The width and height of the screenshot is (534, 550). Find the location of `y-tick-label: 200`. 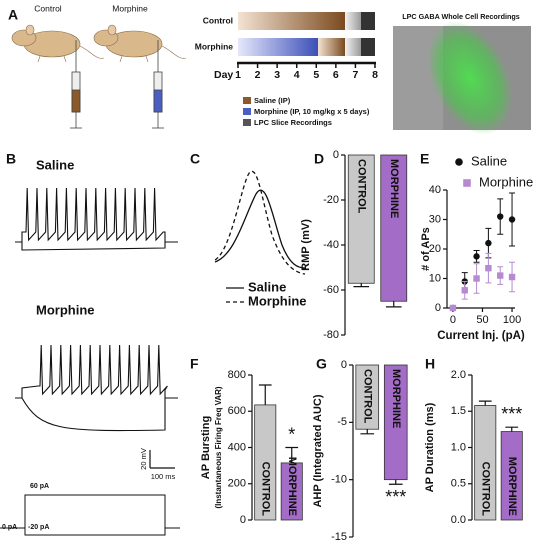

y-tick-label: 200 is located at coordinates (237, 484).